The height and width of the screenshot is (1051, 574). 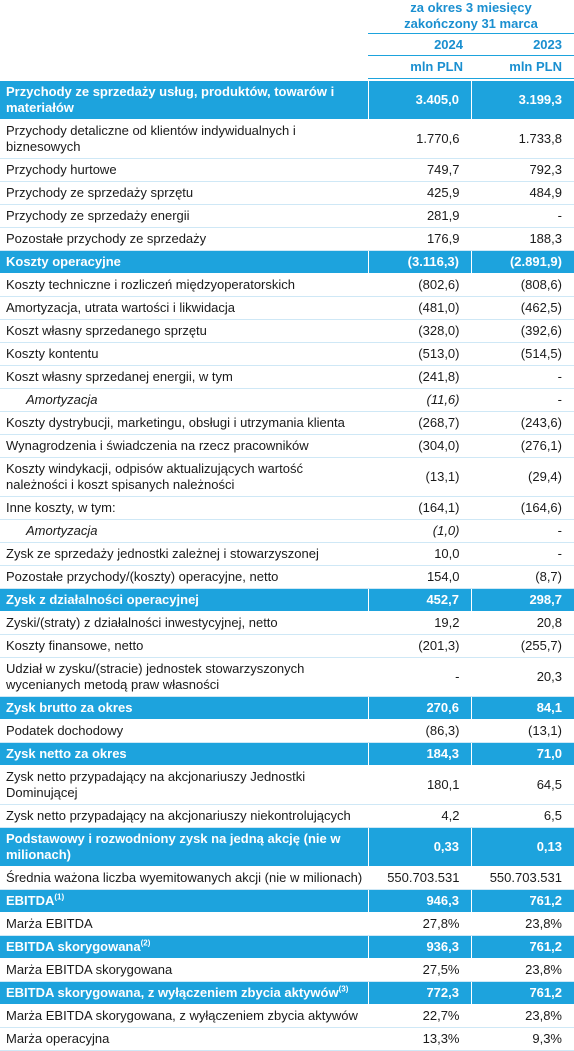 What do you see at coordinates (420, 239) in the screenshot?
I see `value-2024: 176,9` at bounding box center [420, 239].